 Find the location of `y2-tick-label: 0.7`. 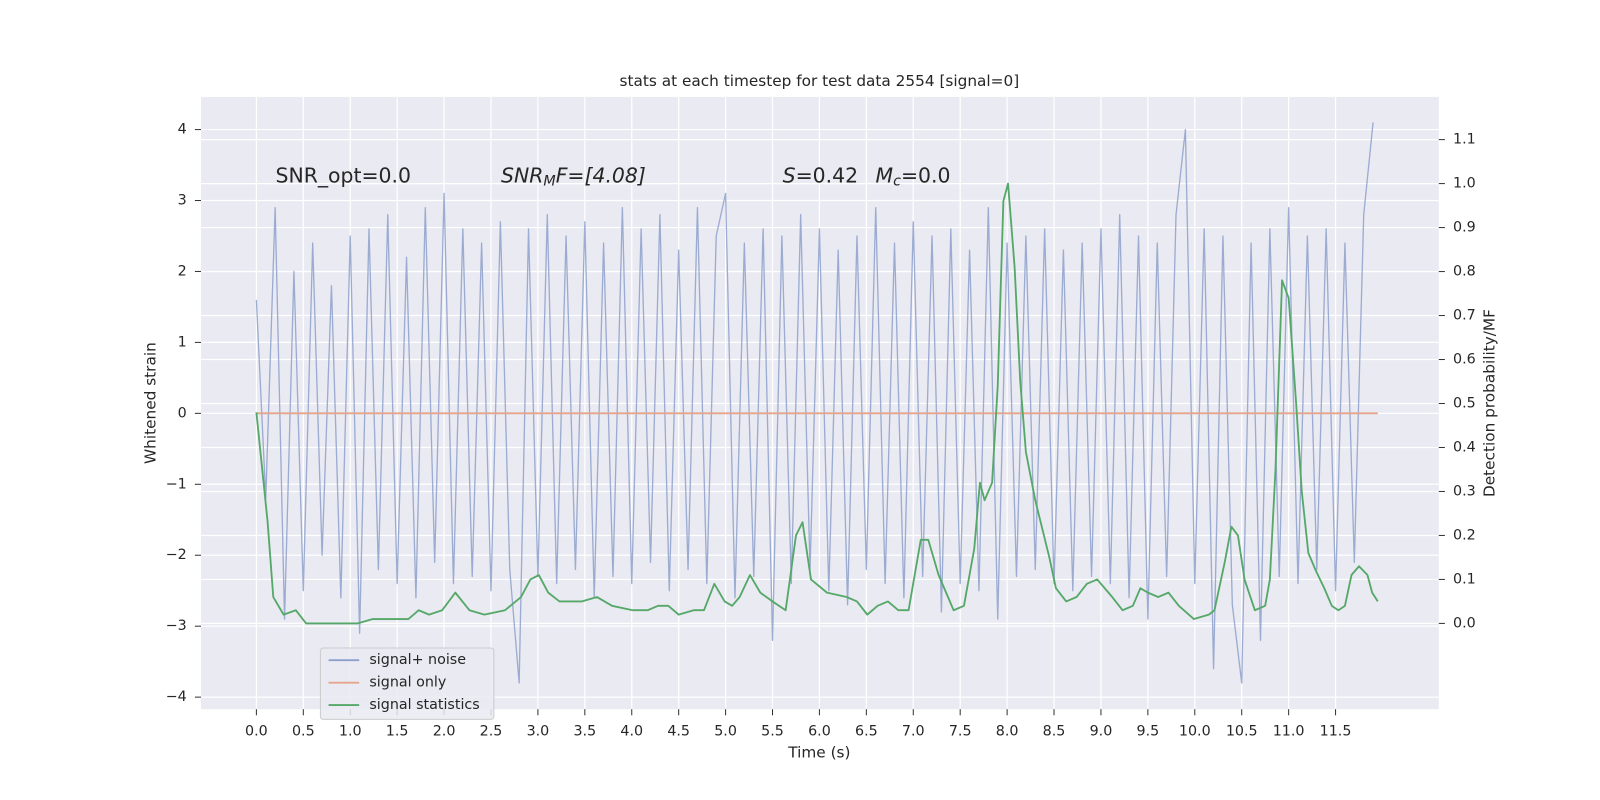

y2-tick-label: 0.7 is located at coordinates (1464, 316).